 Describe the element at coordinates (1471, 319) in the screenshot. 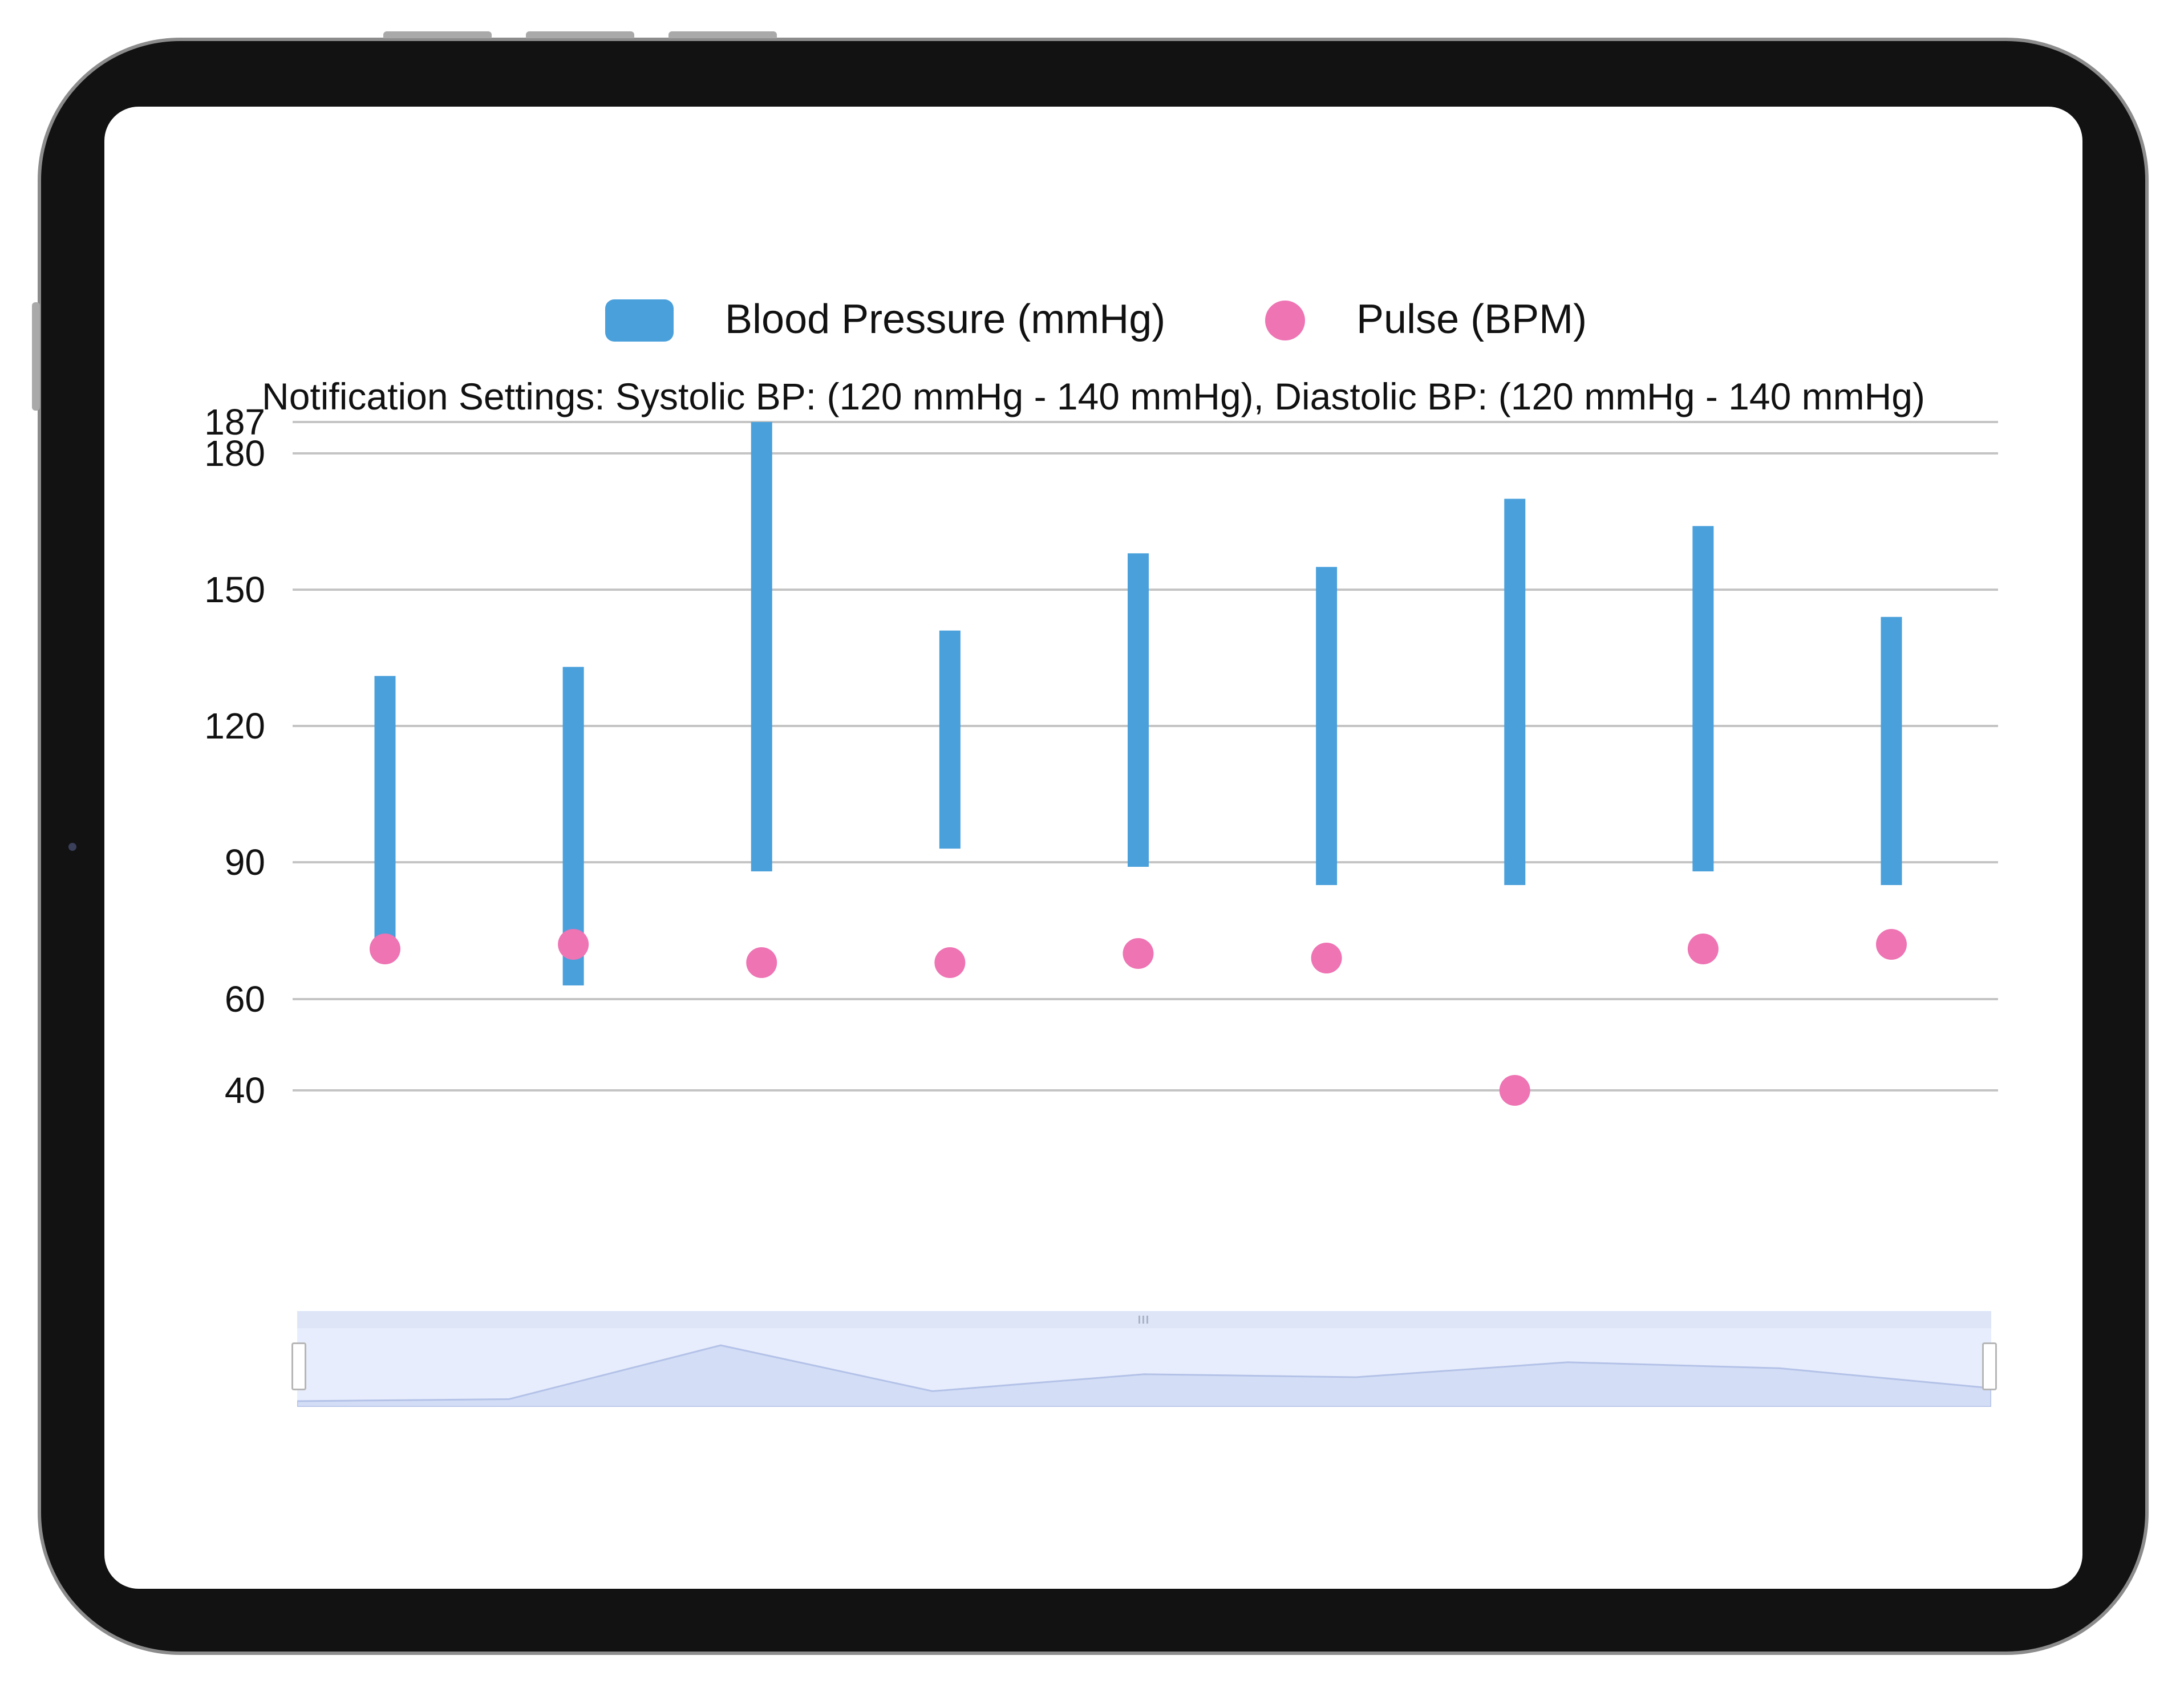

I see `legend-pulse-label: Pulse (BPM)` at that location.